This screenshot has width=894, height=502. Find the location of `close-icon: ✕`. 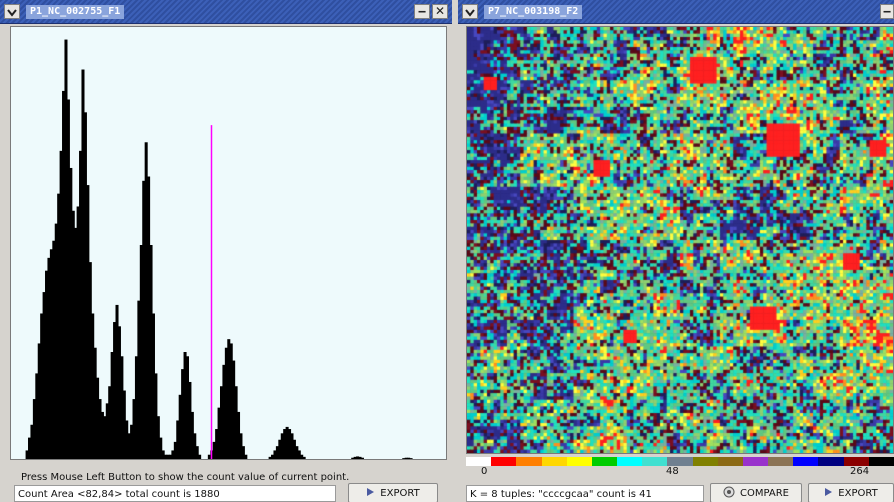

close-icon: ✕ is located at coordinates (440, 11).